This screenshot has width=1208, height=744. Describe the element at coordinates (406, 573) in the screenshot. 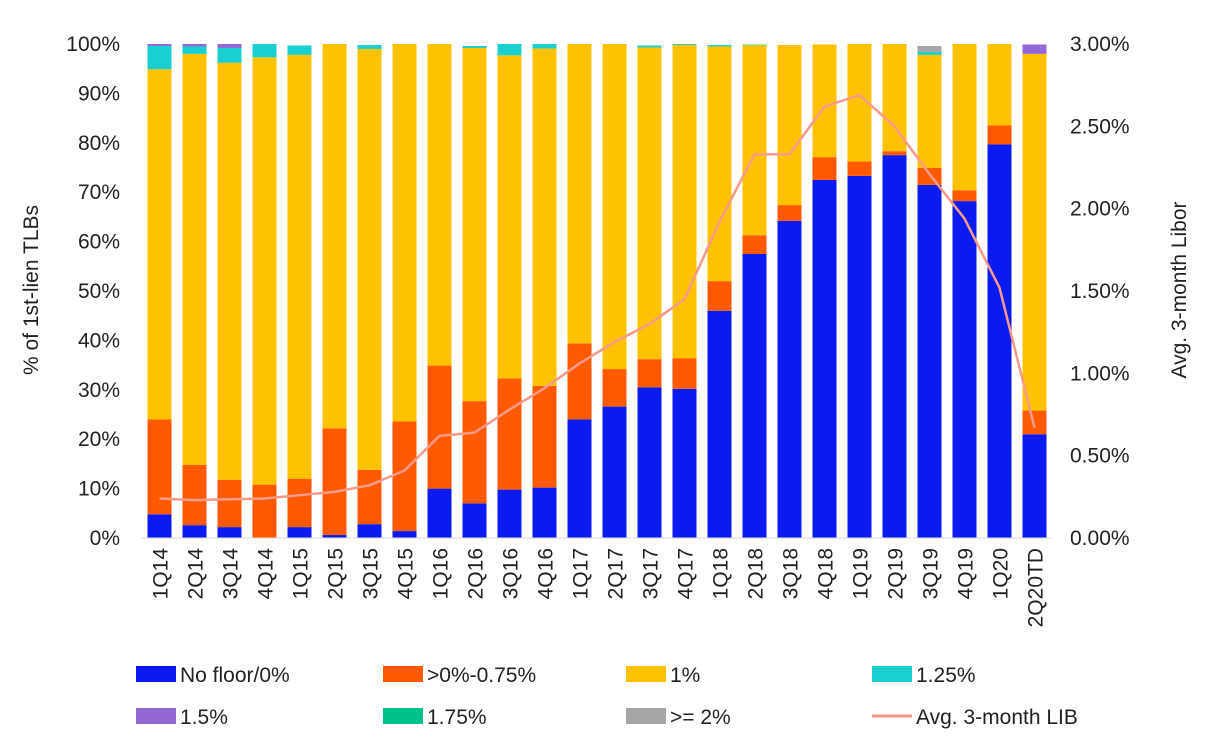

I see `x-tick-label: 4Q15` at that location.